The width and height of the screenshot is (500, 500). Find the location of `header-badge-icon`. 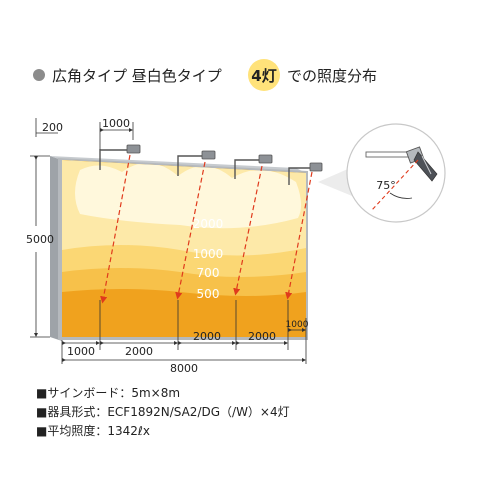

header-badge-icon is located at coordinates (264, 75).